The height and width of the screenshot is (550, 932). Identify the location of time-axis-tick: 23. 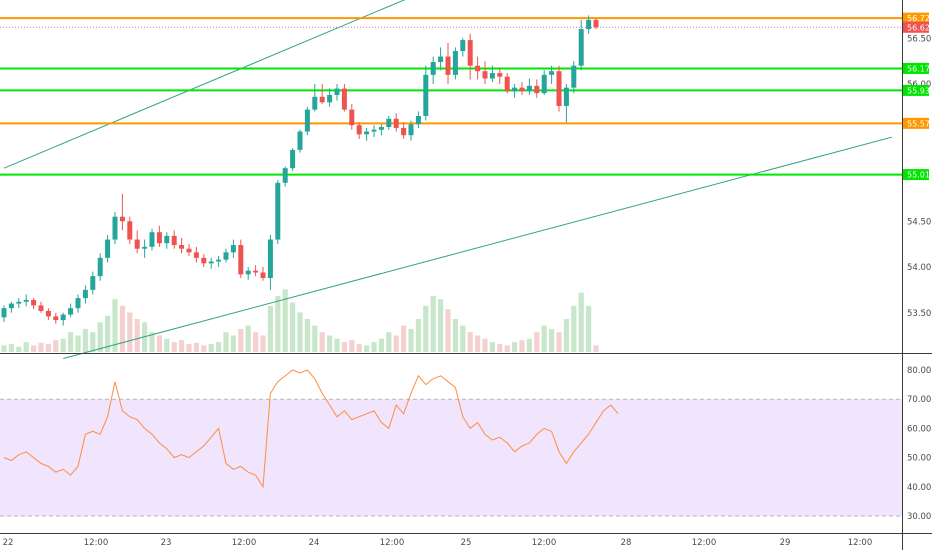
(166, 543).